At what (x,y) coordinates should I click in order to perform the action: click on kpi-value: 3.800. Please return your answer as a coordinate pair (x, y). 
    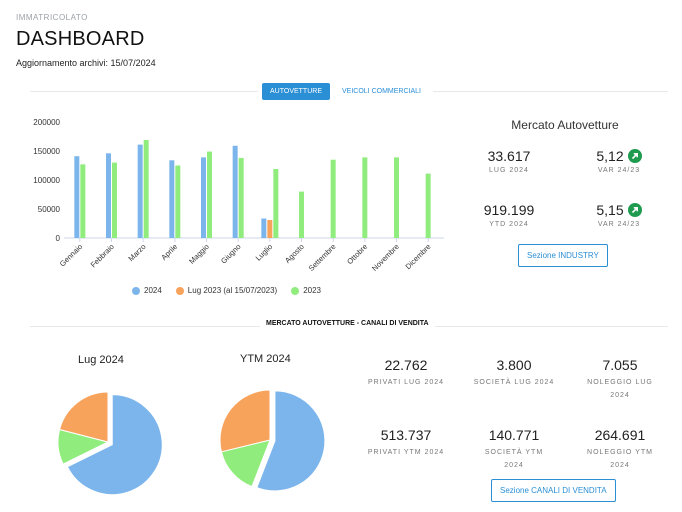
    Looking at the image, I should click on (514, 365).